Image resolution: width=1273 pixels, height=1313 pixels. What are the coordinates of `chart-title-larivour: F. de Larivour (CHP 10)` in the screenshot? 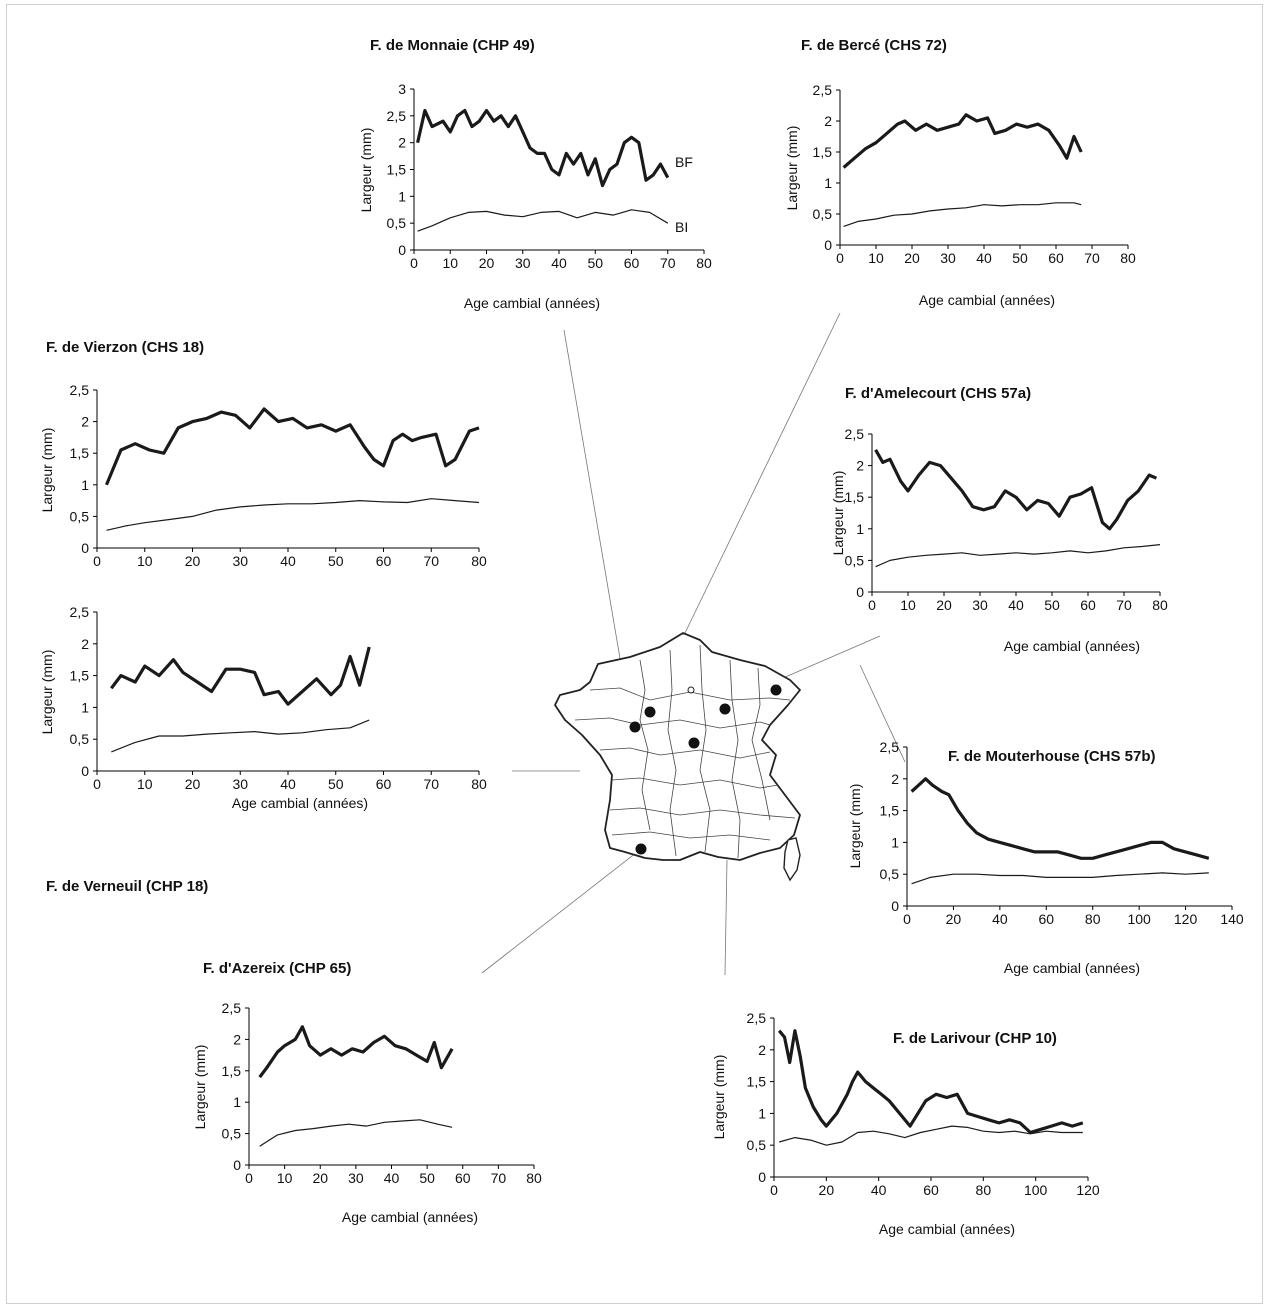 It's located at (975, 1038).